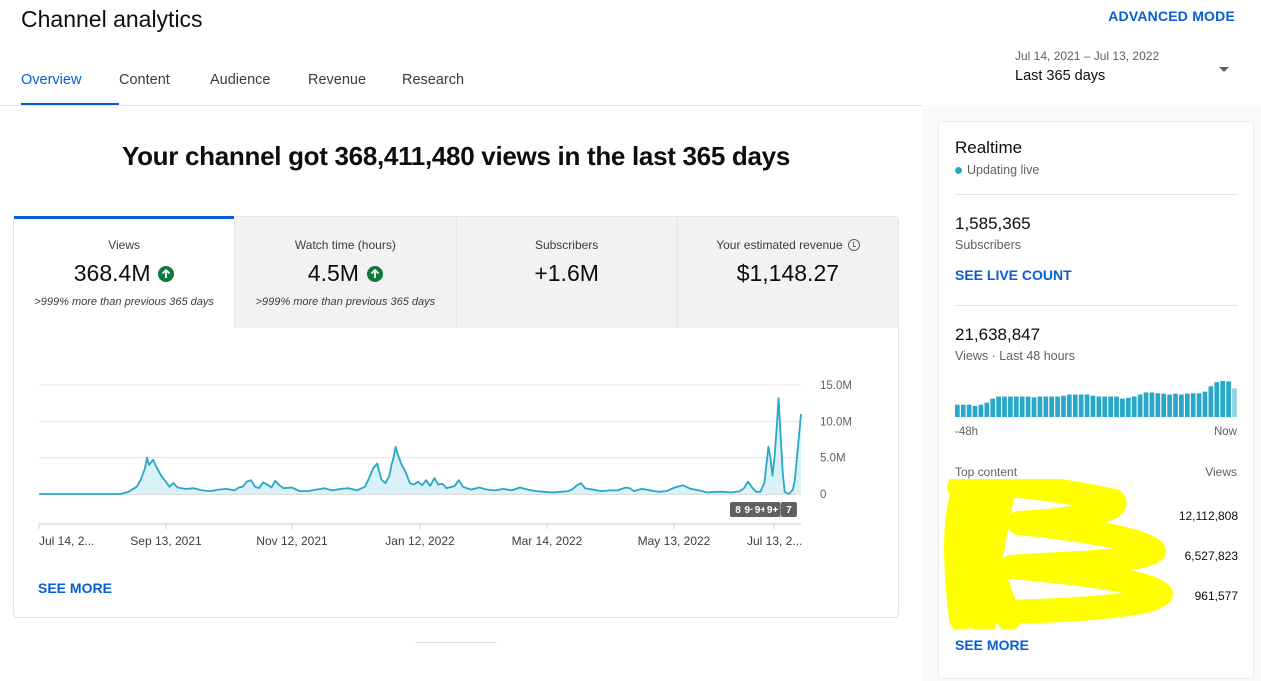 This screenshot has width=1261, height=681. Describe the element at coordinates (1060, 76) in the screenshot. I see `date-range-label: Last 365 days` at that location.